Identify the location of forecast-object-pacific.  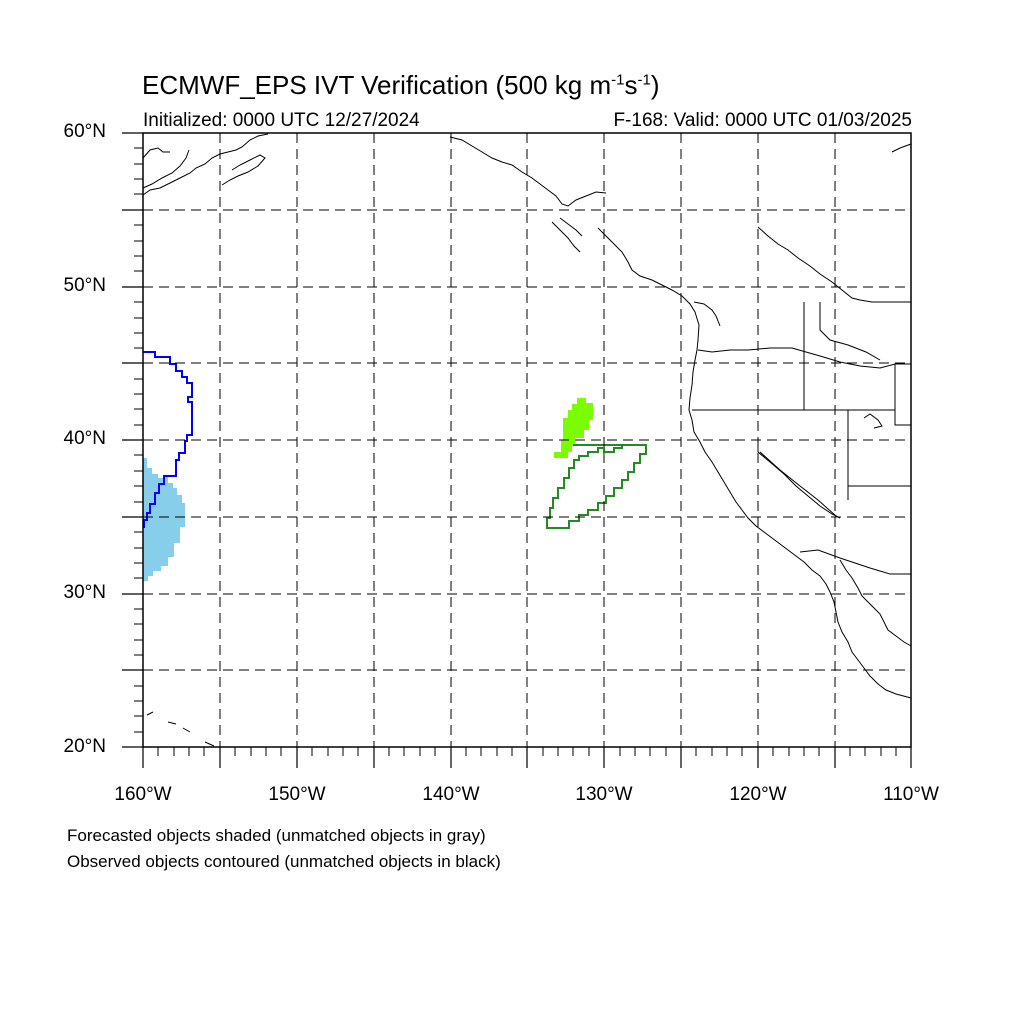
(573, 428).